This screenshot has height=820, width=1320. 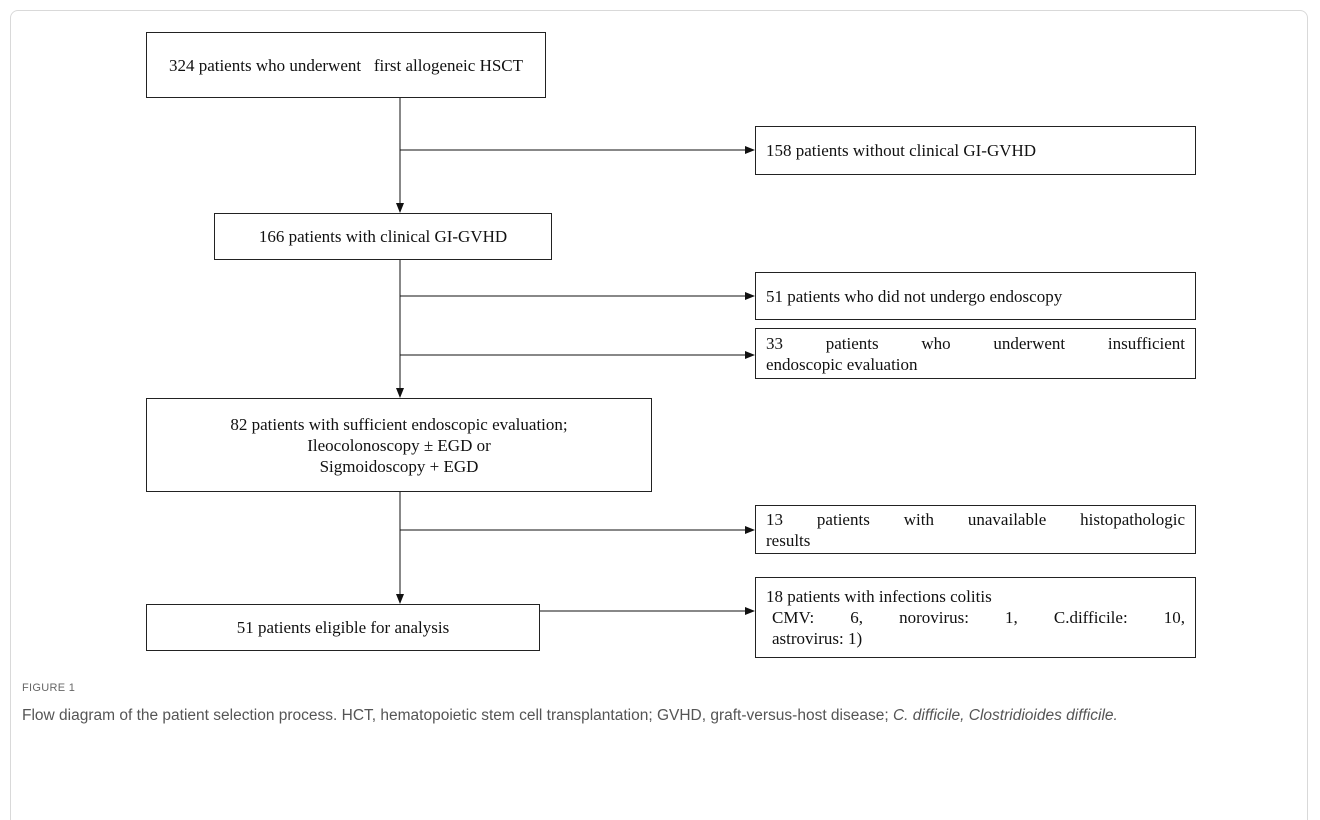 I want to click on step-box: 166 patients with clinical GI-GVHD, so click(x=383, y=236).